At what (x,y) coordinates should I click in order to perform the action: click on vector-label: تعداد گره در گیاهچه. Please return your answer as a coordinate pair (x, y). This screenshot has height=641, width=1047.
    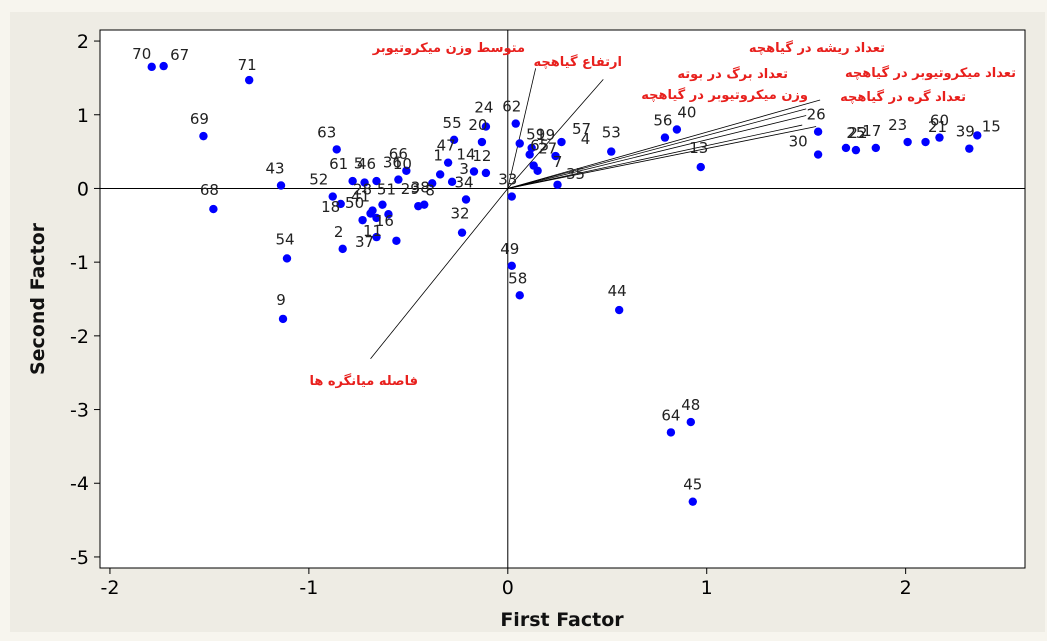
    Looking at the image, I should click on (903, 97).